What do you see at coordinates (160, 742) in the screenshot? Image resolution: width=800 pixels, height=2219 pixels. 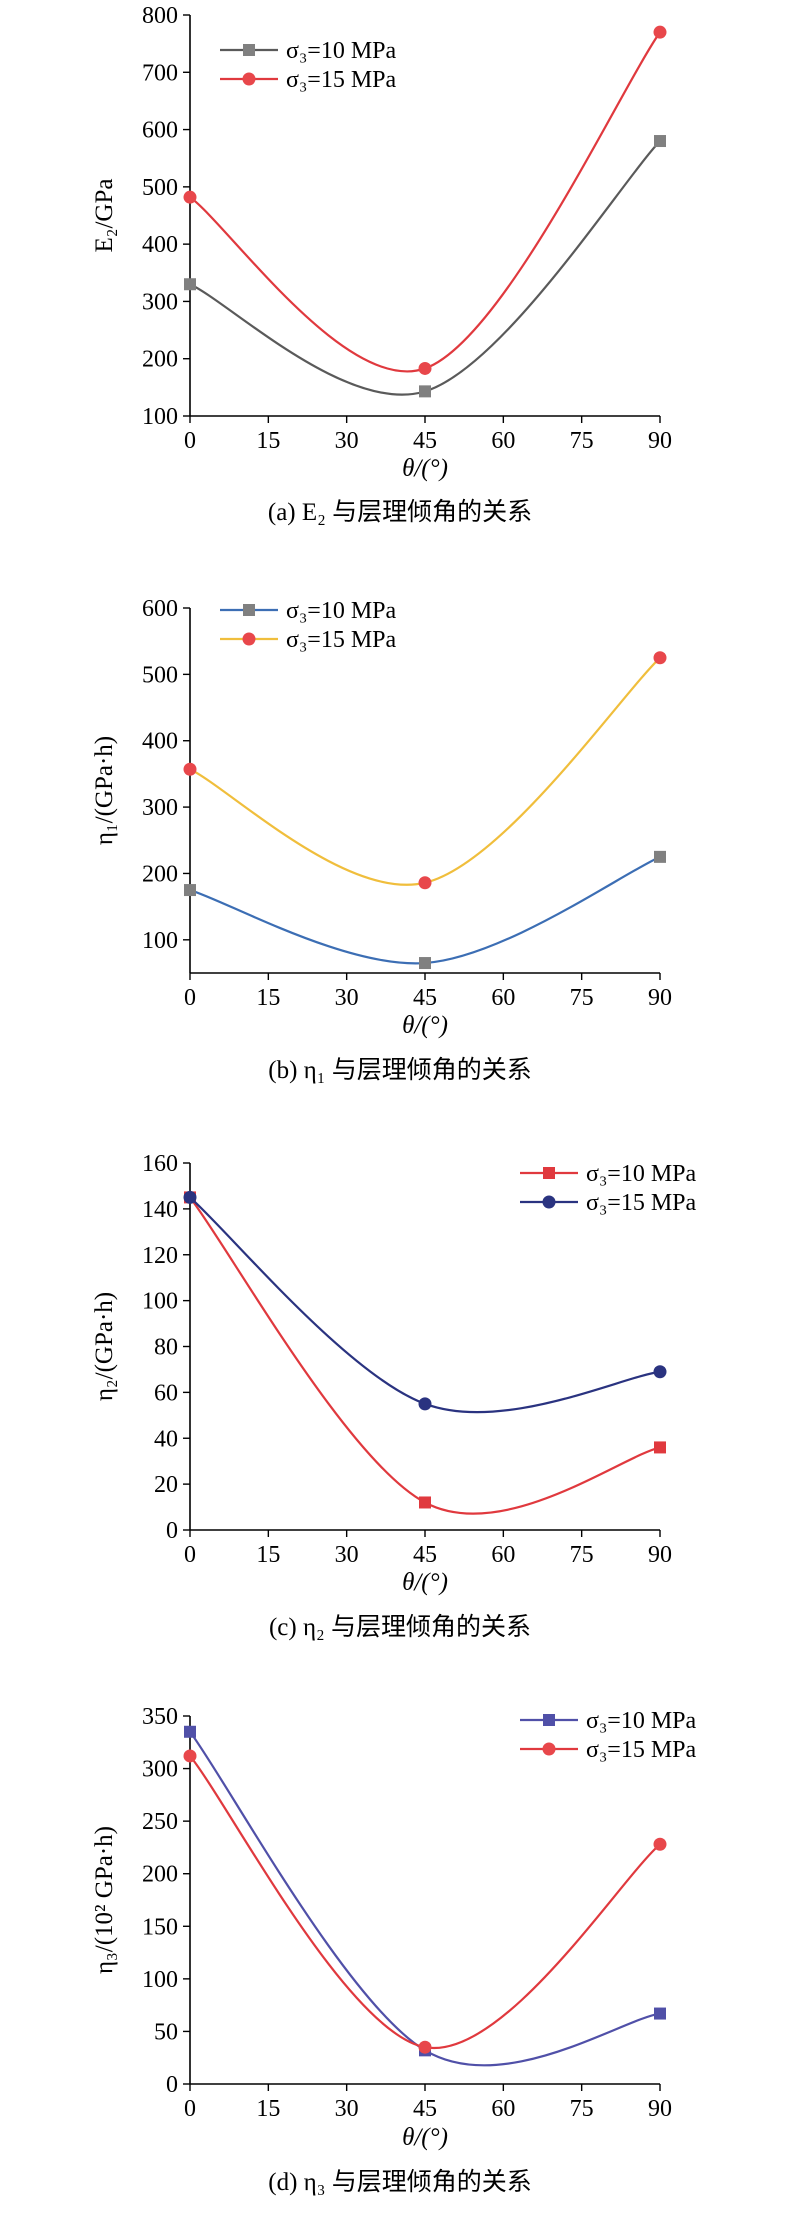 I see `y-tick-label: 400` at bounding box center [160, 742].